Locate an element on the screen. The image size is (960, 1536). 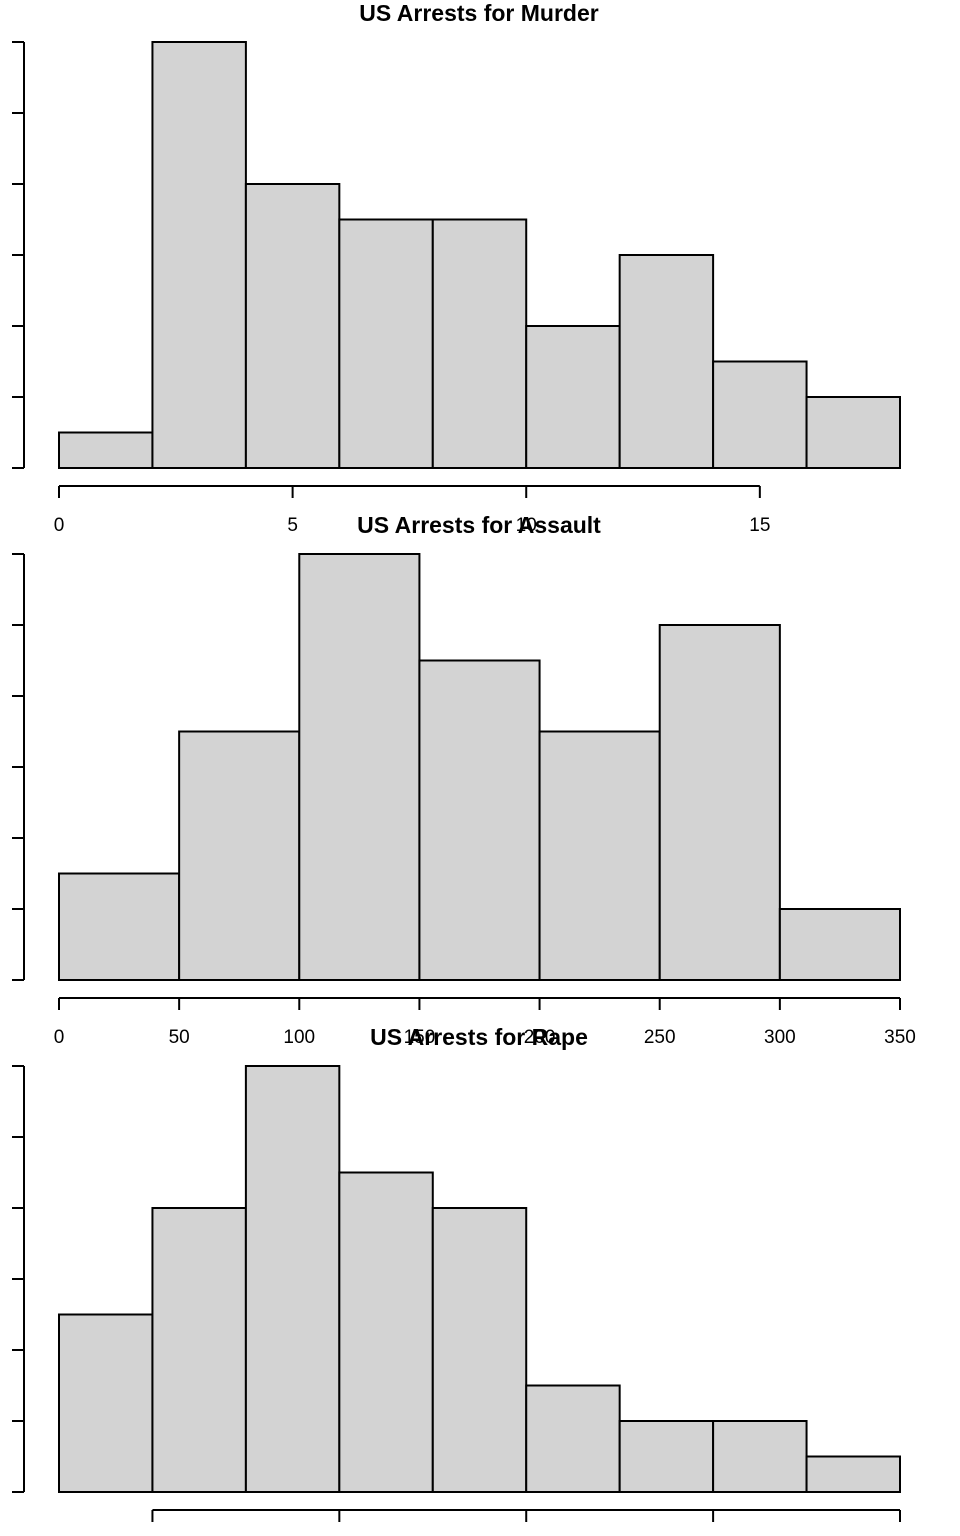
x-tick-label: 350 is located at coordinates (900, 1037).